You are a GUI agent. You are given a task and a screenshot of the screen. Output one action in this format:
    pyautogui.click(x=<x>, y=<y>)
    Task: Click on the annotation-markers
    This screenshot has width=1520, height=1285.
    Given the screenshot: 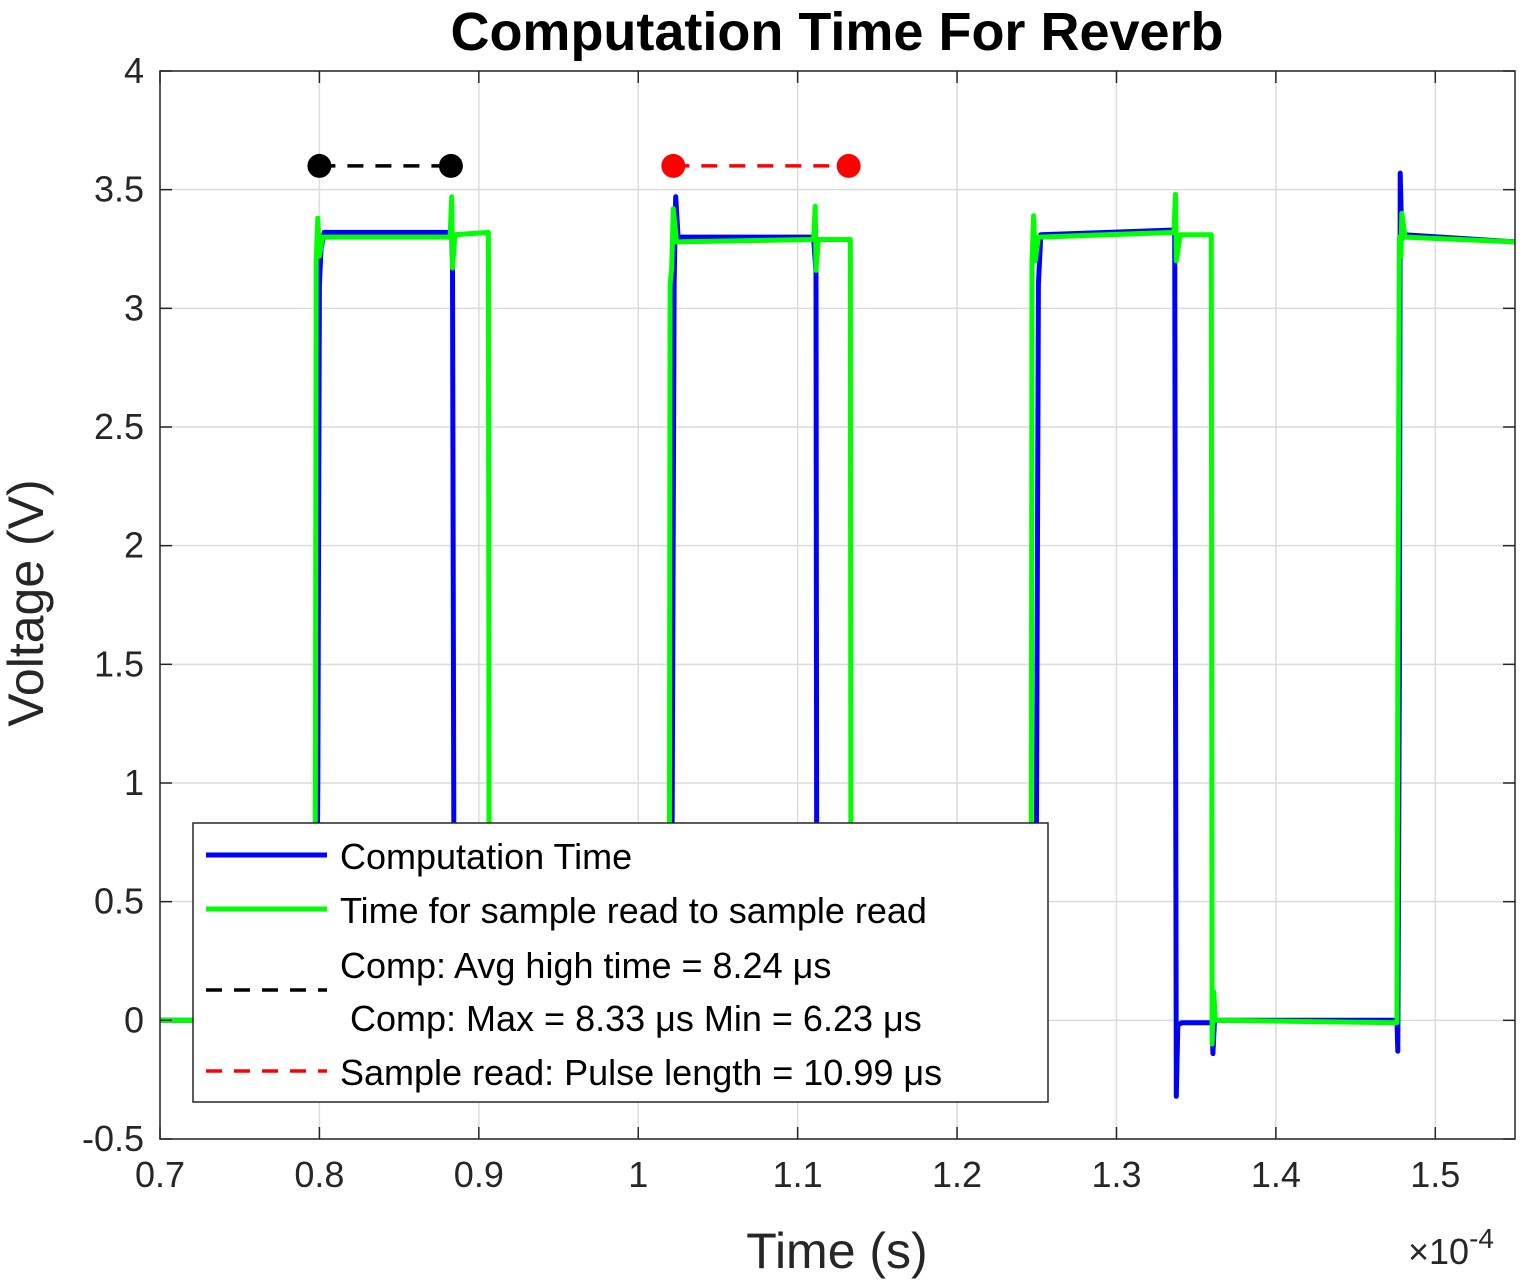 What is the action you would take?
    pyautogui.click(x=584, y=165)
    